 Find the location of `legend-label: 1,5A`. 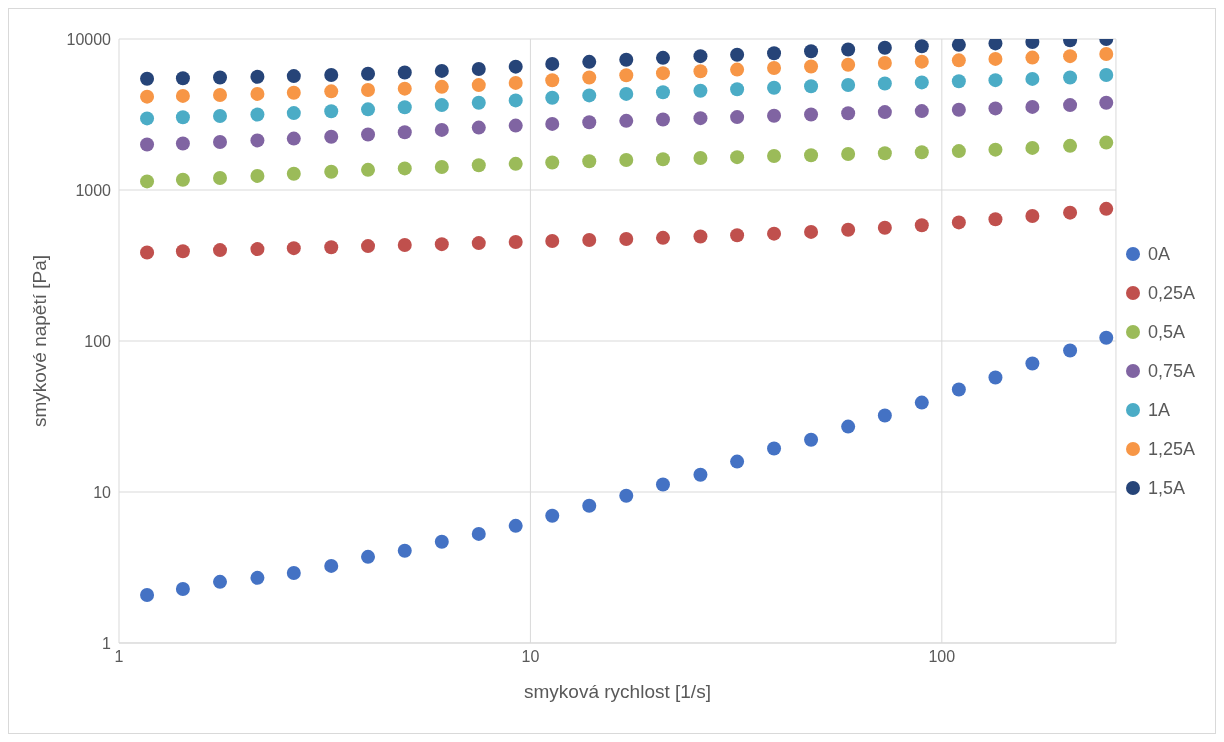

legend-label: 1,5A is located at coordinates (1166, 488).